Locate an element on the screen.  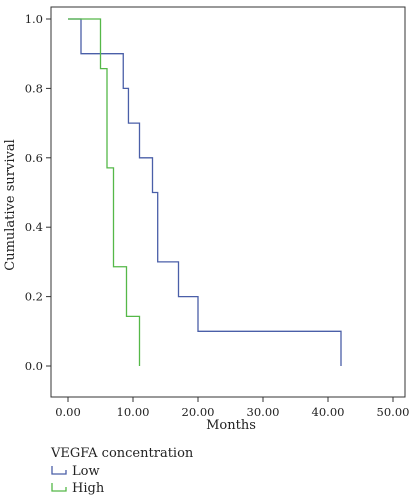
legend: VEGFA concentration Low High is located at coordinates (122, 471).